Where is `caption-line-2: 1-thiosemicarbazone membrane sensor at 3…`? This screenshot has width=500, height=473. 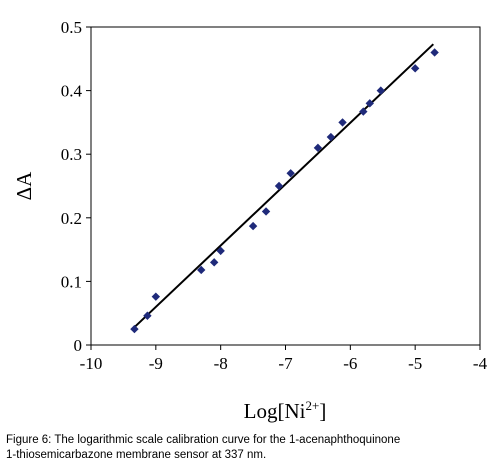
caption-line-2: 1-thiosemicarbazone membrane sensor at 3… is located at coordinates (136, 455).